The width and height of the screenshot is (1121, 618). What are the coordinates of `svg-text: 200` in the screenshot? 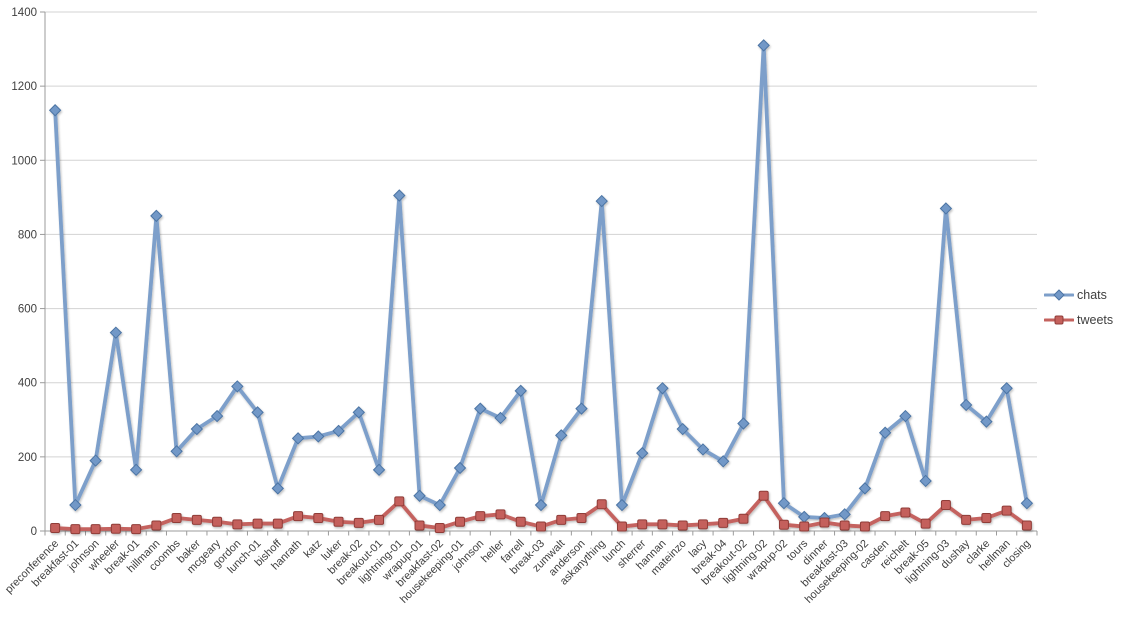 It's located at (27, 458).